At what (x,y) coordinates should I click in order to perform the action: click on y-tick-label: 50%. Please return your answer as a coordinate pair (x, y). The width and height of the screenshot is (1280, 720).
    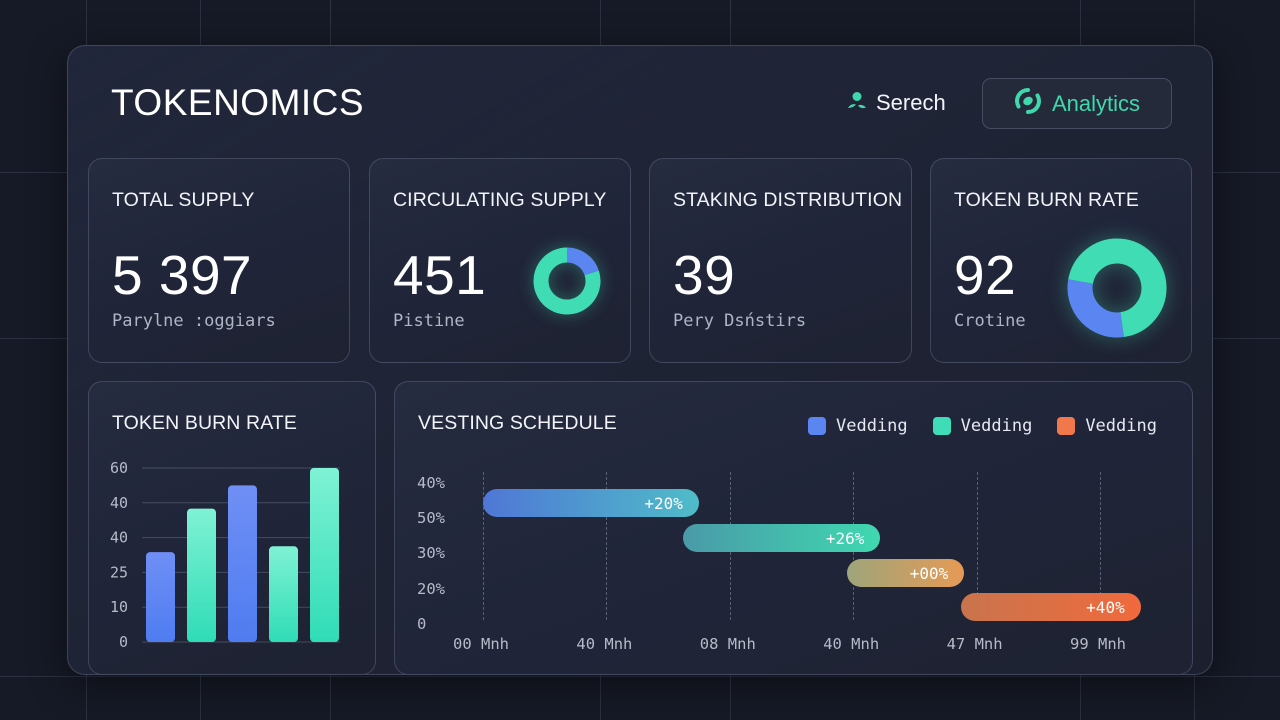
    Looking at the image, I should click on (431, 518).